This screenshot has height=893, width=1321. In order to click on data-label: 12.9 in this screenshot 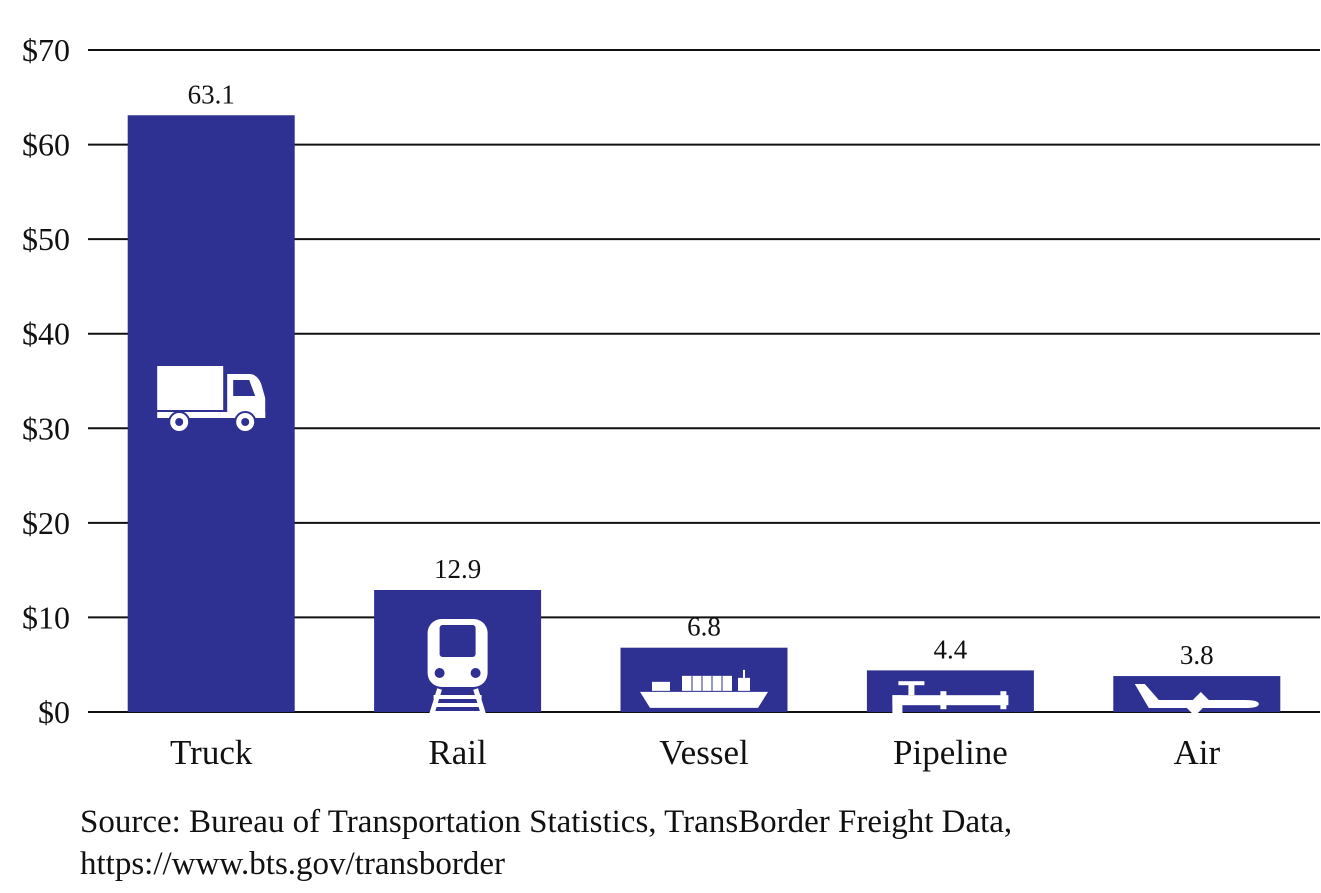, I will do `click(457, 569)`.